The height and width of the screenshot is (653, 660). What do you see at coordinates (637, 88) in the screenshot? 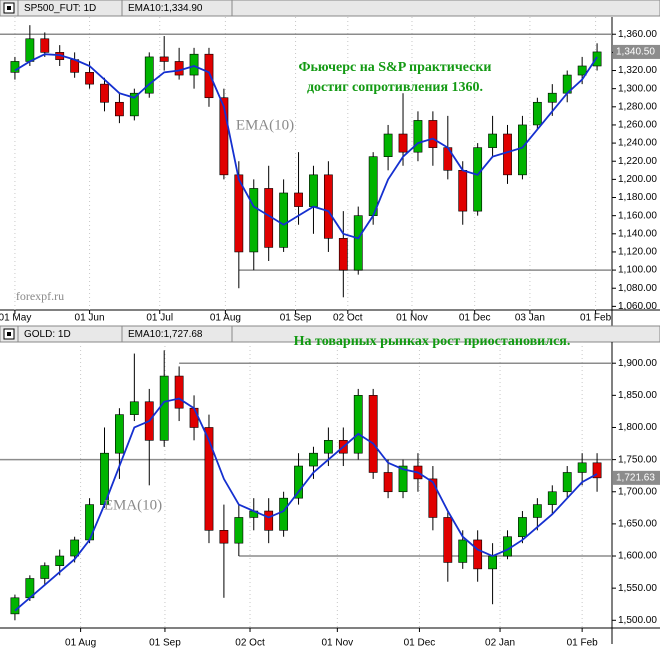
I see `y-tick-label: 1,300.00` at bounding box center [637, 88].